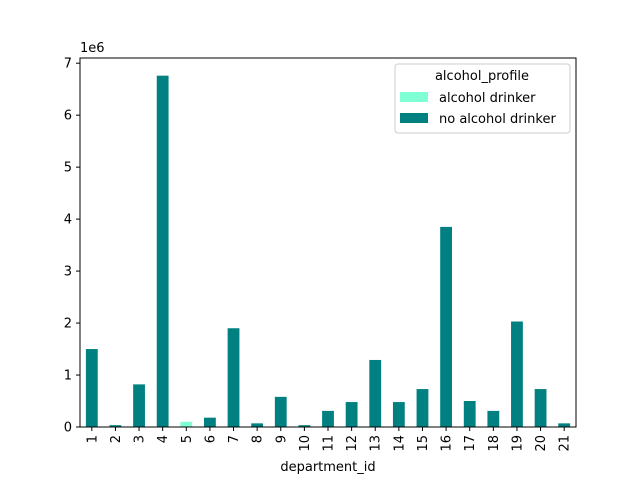 The width and height of the screenshot is (640, 480). Describe the element at coordinates (187, 439) in the screenshot. I see `x-tick-label: 5` at that location.